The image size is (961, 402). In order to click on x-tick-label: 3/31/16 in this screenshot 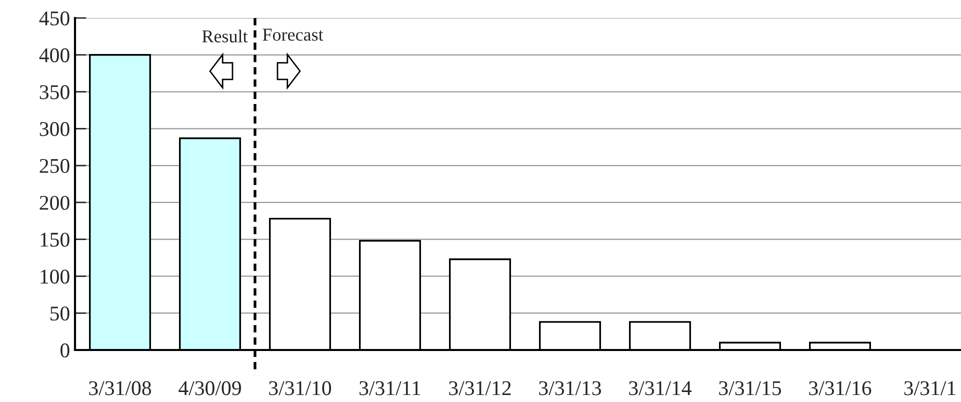, I will do `click(840, 388)`.